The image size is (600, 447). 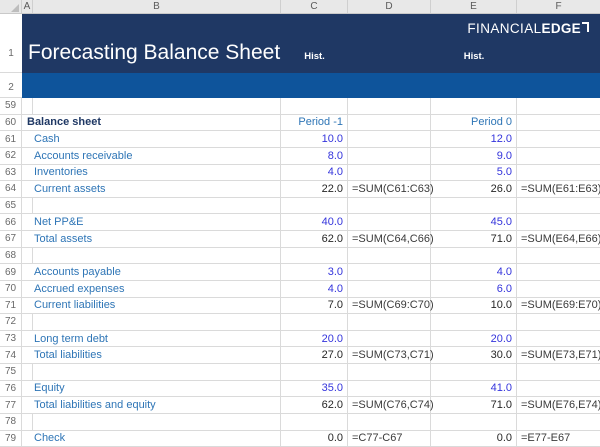 What do you see at coordinates (11, 43) in the screenshot?
I see `row-header-1: 1` at bounding box center [11, 43].